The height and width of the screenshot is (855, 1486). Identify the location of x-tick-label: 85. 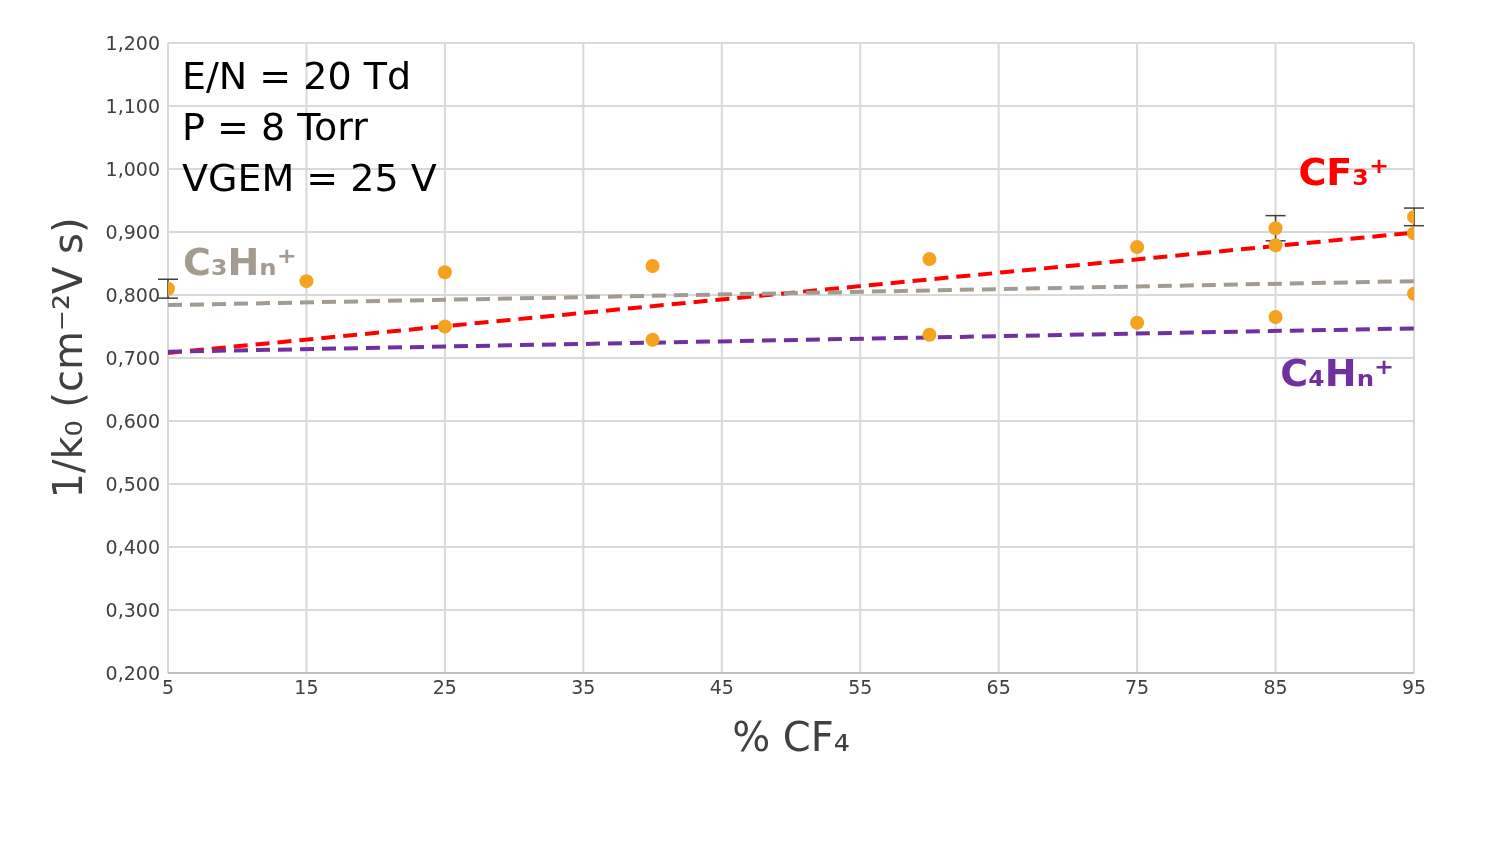
(1275, 687).